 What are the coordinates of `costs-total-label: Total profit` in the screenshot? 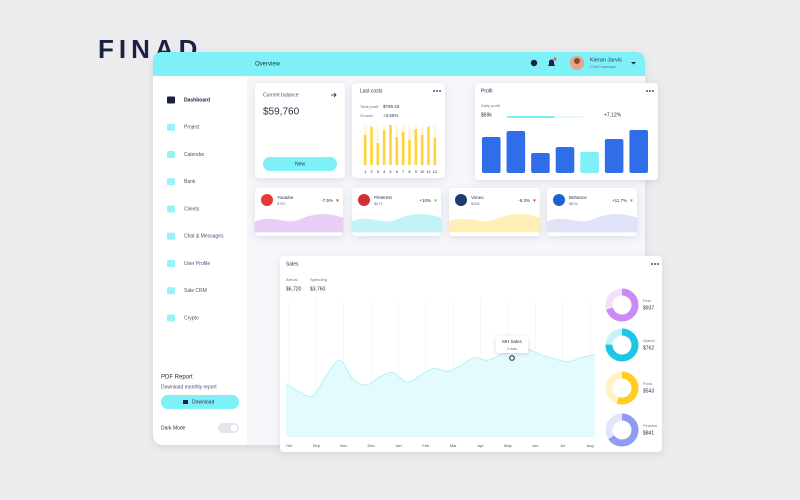 It's located at (369, 106).